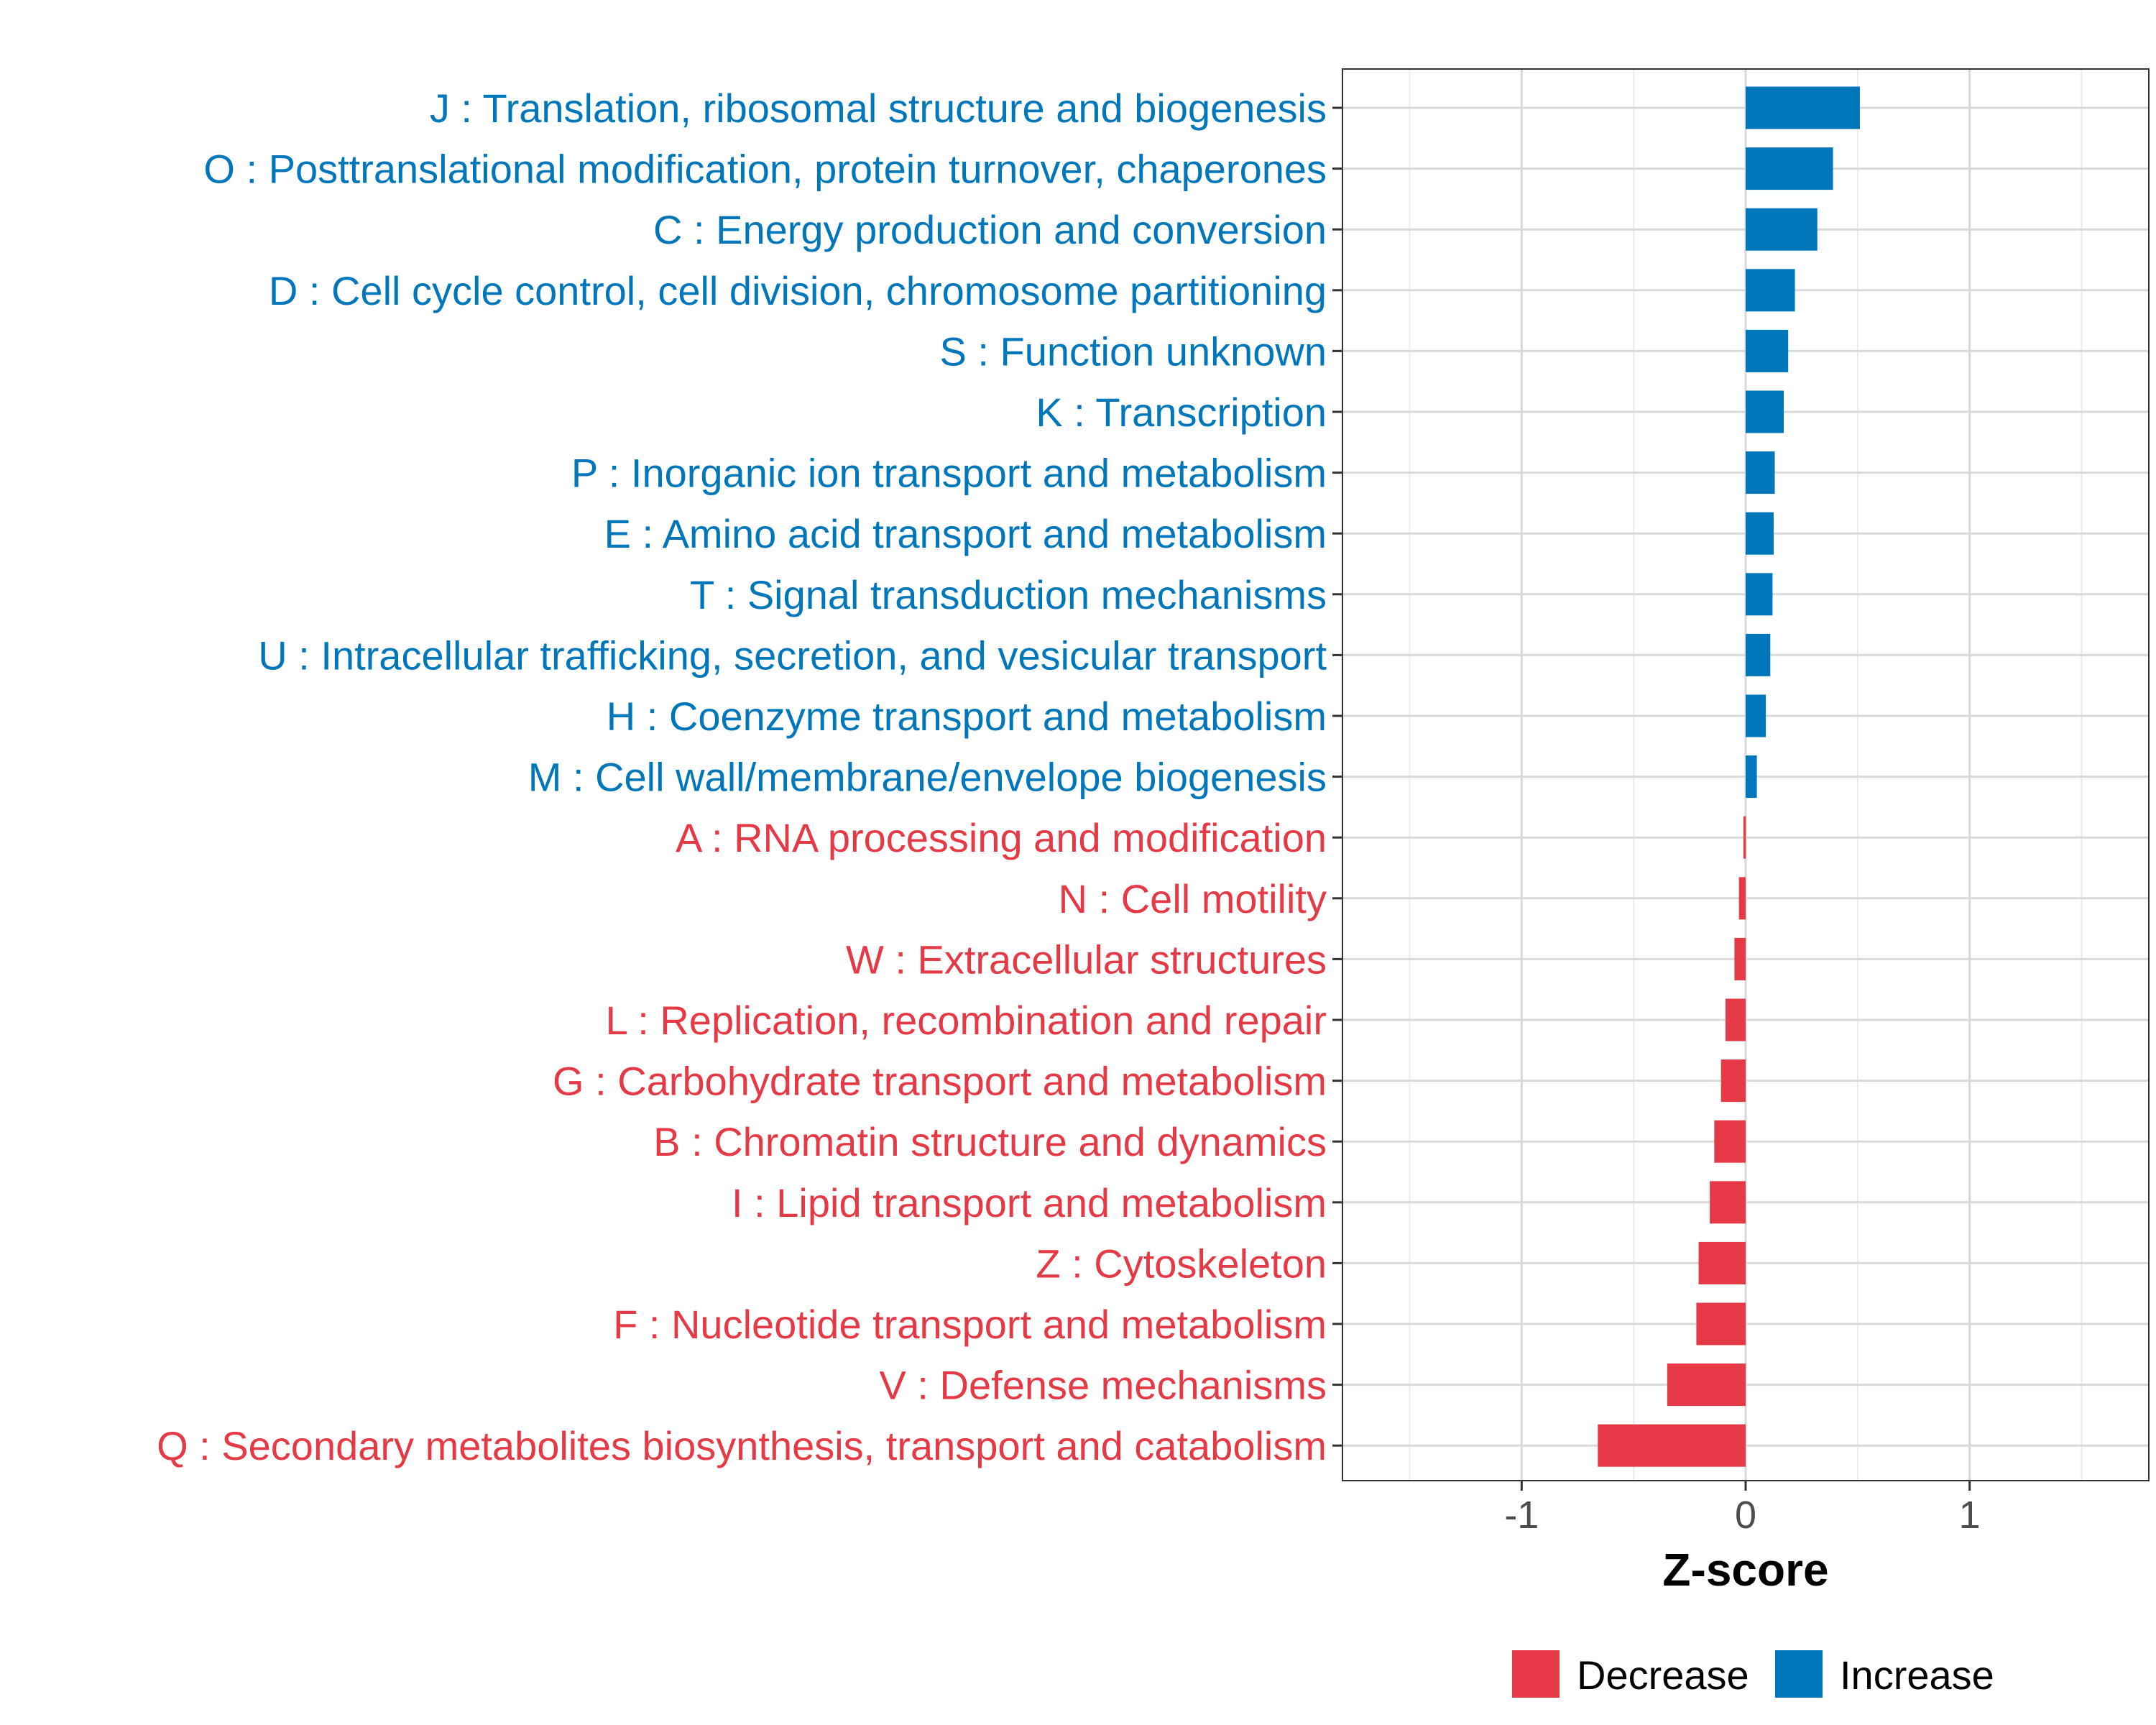  I want to click on bar-w, so click(1740, 958).